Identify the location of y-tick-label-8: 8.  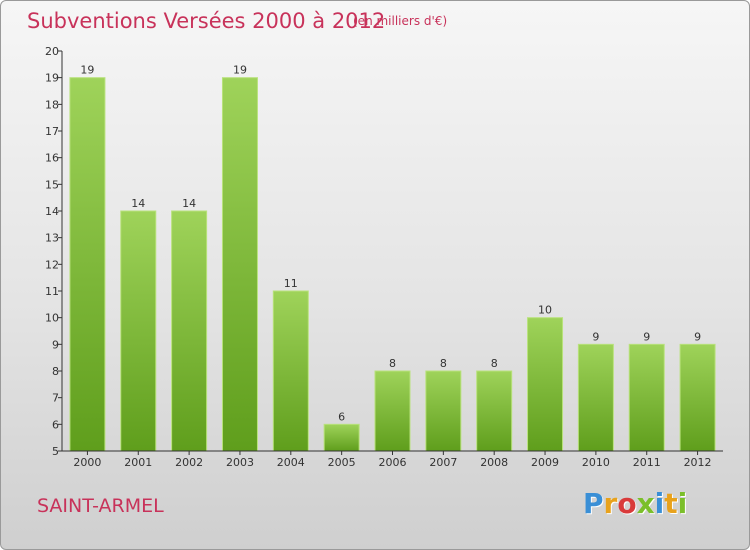
(55, 371).